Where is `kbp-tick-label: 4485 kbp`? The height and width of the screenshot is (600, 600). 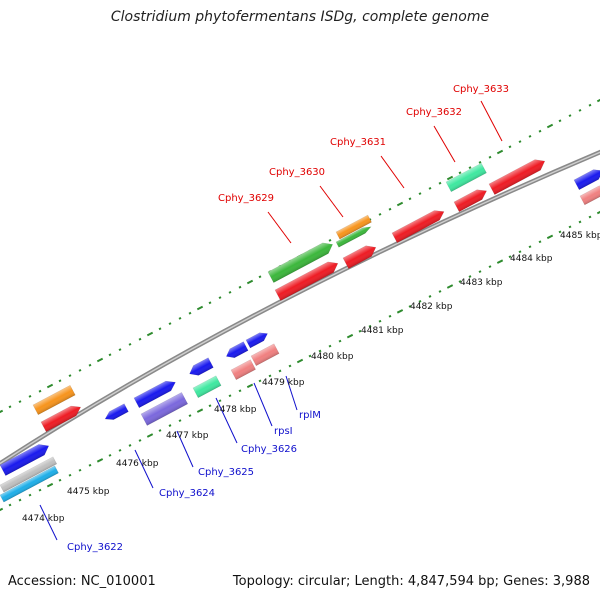
kbp-tick-label: 4485 kbp is located at coordinates (580, 236).